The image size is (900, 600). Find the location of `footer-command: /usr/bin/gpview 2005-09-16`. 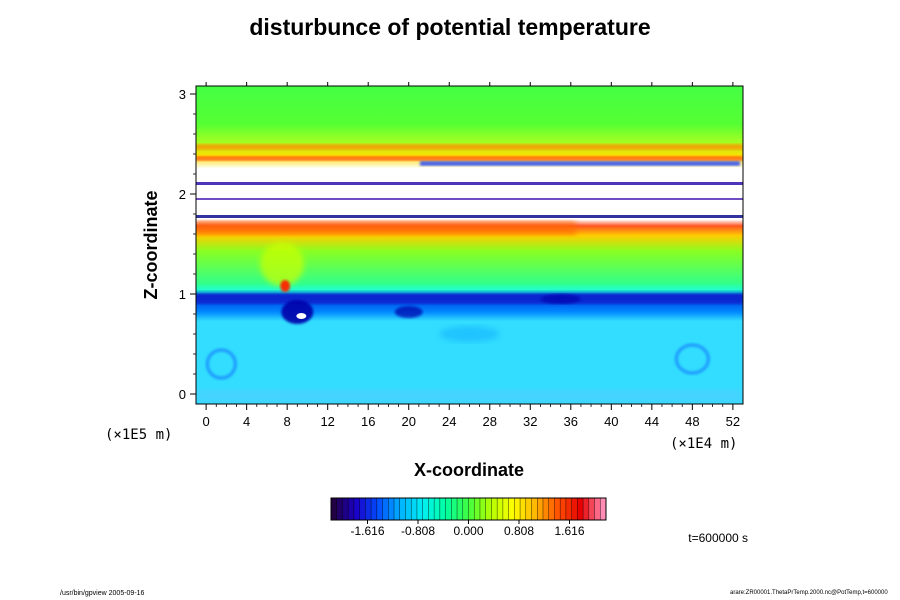

footer-command: /usr/bin/gpview 2005-09-16 is located at coordinates (102, 593).